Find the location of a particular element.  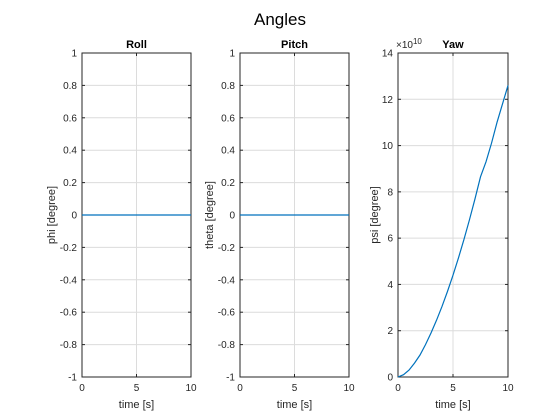

y-axis-label-yaw: psi [degree] is located at coordinates (375, 214).